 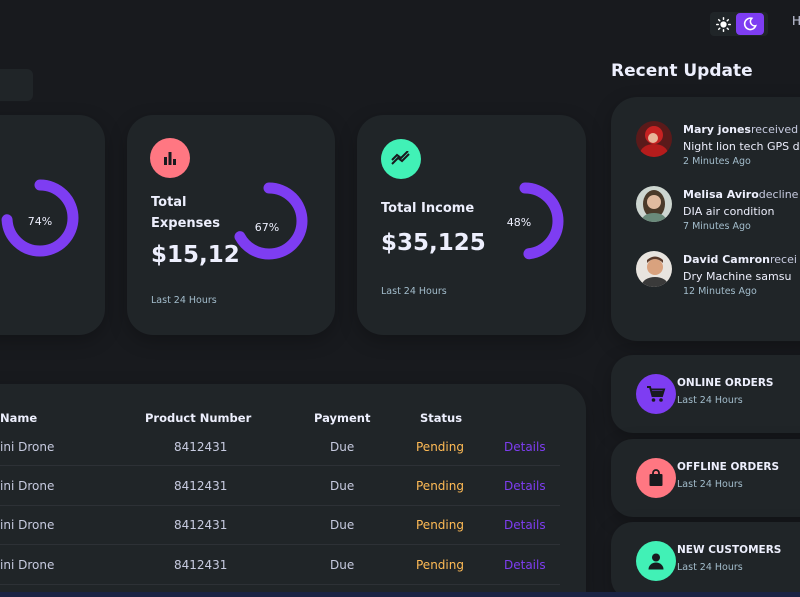 I want to click on new-customers-card: NEW CUSTOMERS Last 24 Hours, so click(x=705, y=559).